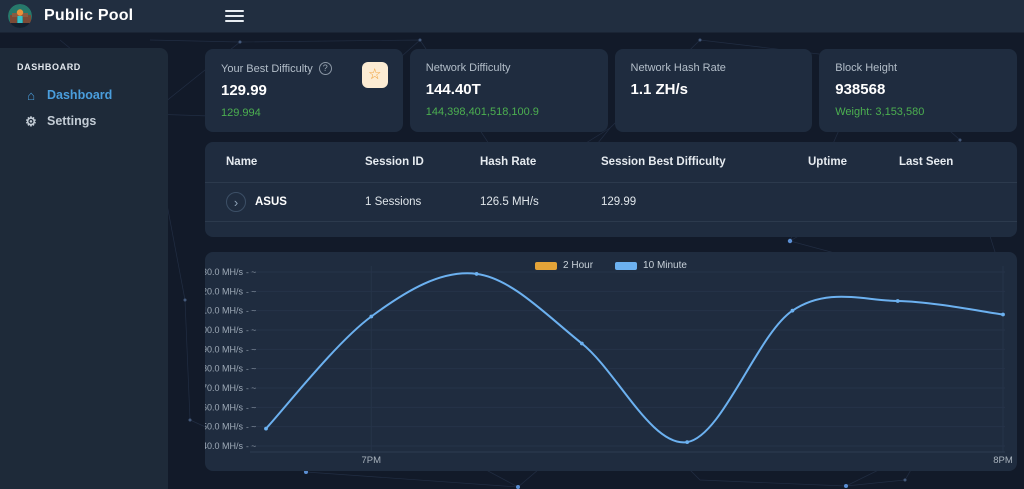  Describe the element at coordinates (72, 121) in the screenshot. I see `sidebar-item-label: Settings` at that location.